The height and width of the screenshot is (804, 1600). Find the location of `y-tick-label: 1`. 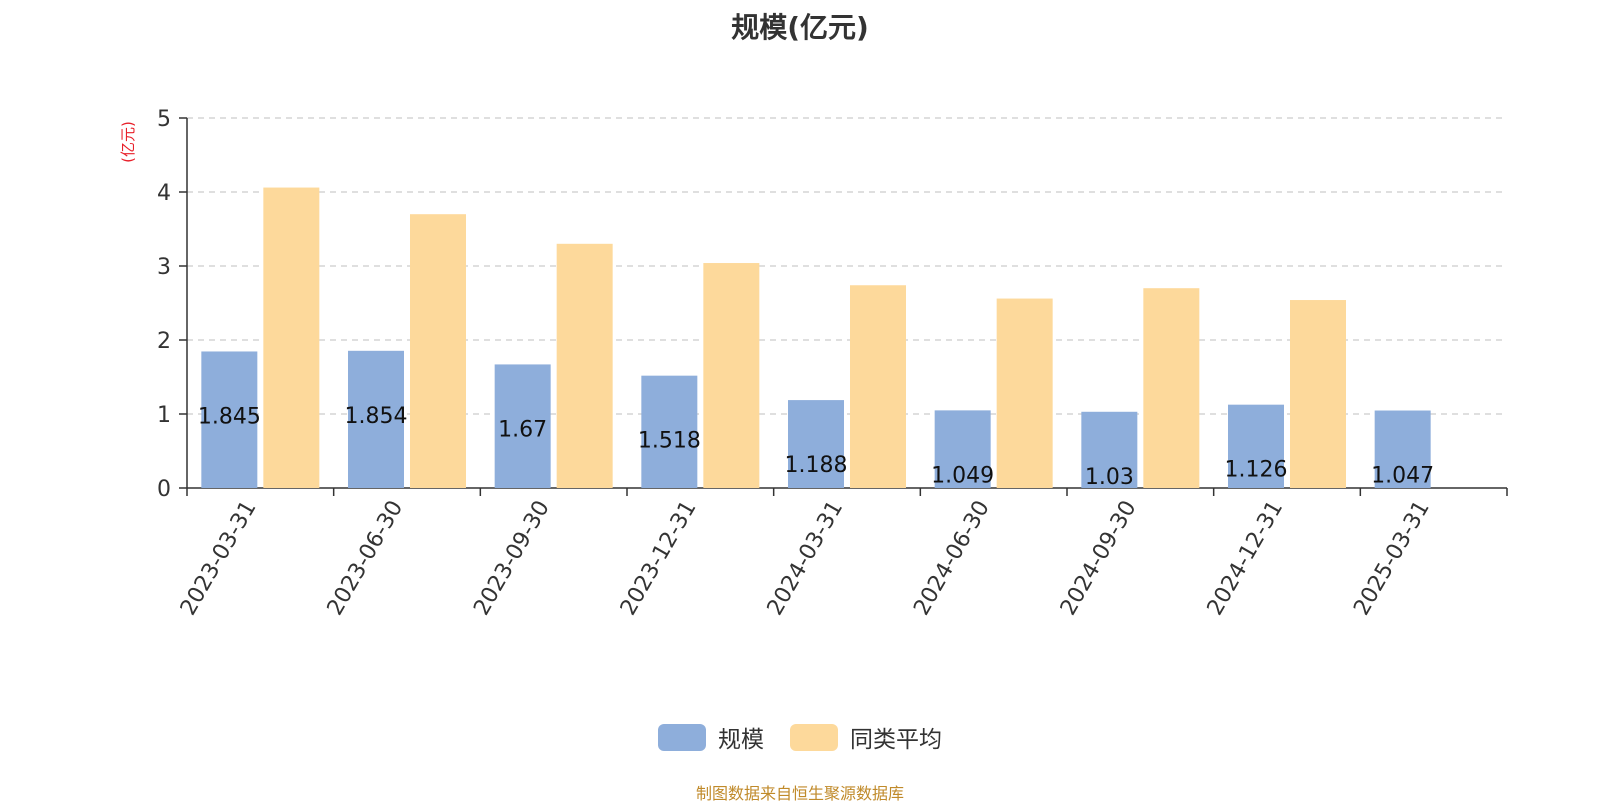

y-tick-label: 1 is located at coordinates (164, 415).